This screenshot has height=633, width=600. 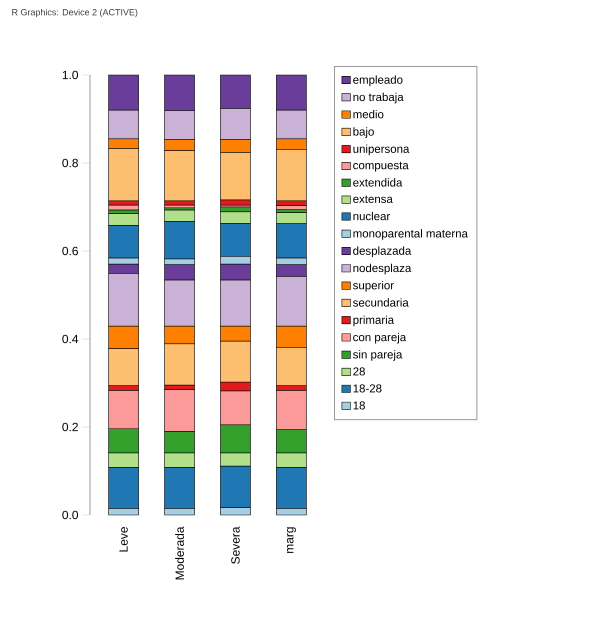 What do you see at coordinates (410, 234) in the screenshot?
I see `legend-label: monoparental materna` at bounding box center [410, 234].